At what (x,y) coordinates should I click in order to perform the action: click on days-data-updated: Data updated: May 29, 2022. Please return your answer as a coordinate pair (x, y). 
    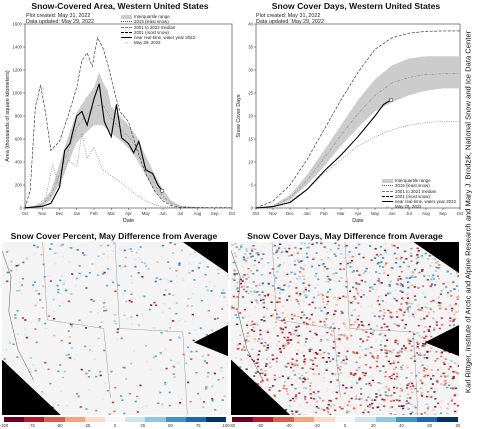
    Looking at the image, I should click on (290, 22).